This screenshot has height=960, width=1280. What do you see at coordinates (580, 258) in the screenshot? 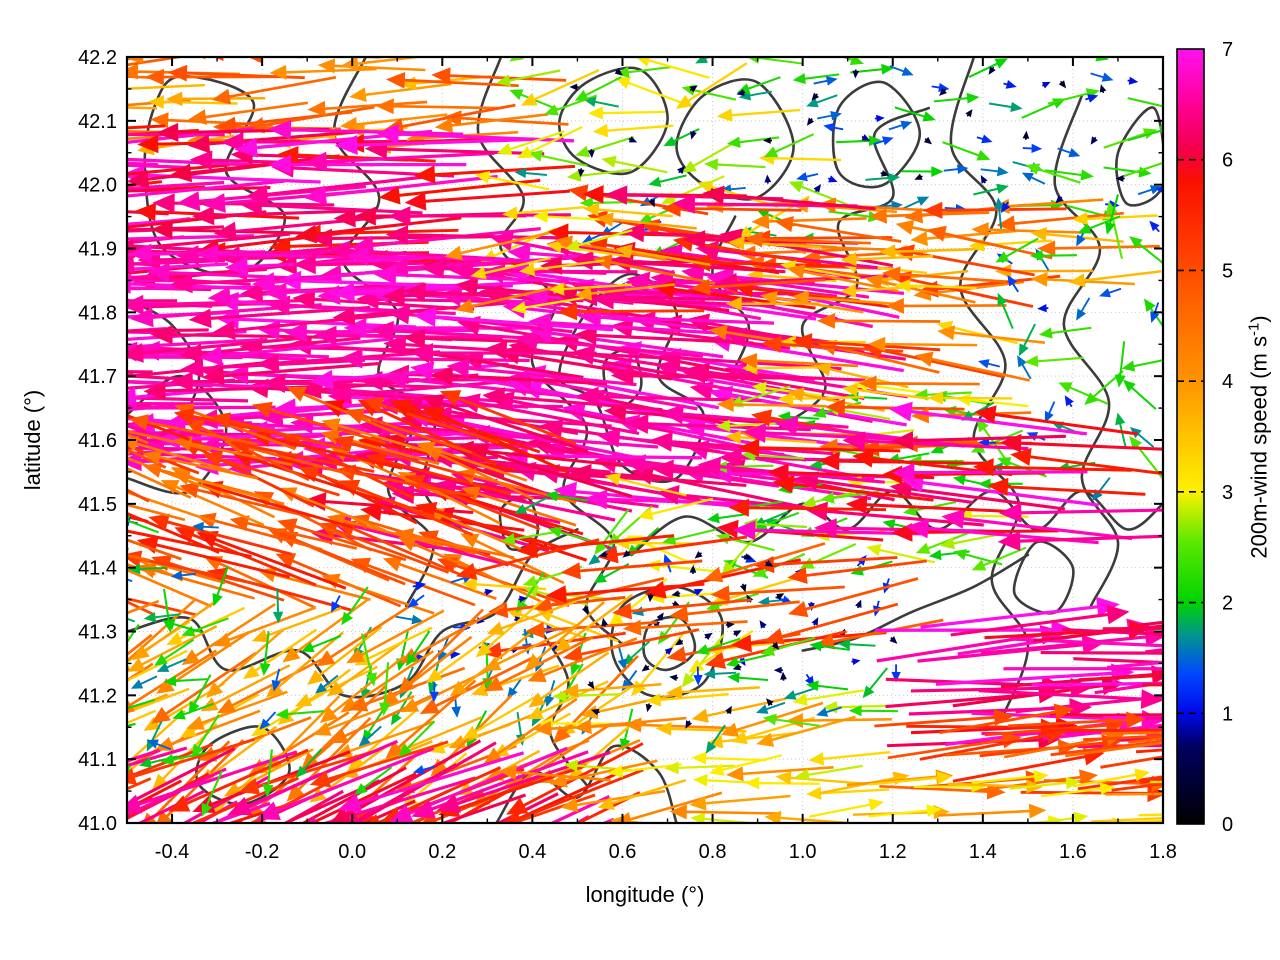
I see `quiver-region-n-transition` at bounding box center [580, 258].